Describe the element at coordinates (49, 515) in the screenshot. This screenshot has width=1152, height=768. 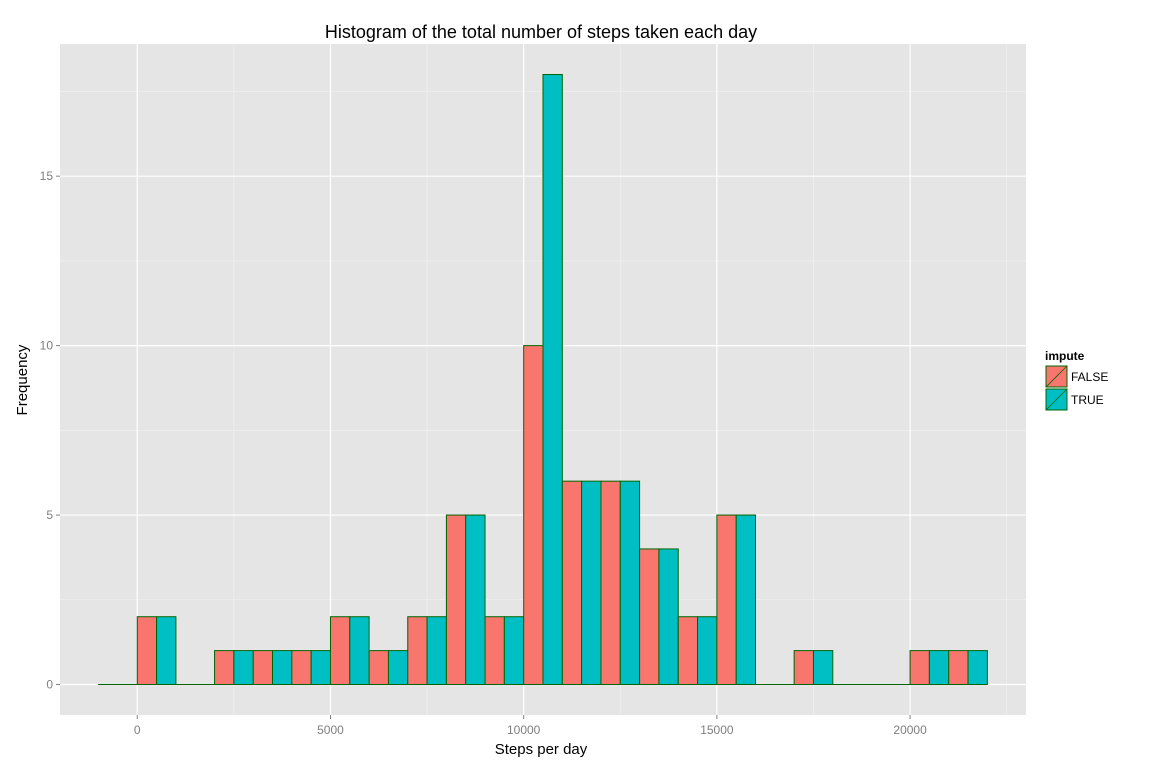
I see `y-tick-label: 5` at that location.